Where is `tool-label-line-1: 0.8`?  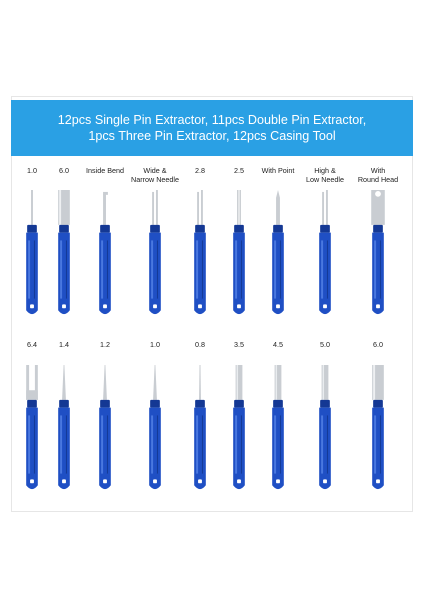 tool-label-line-1: 0.8 is located at coordinates (200, 344).